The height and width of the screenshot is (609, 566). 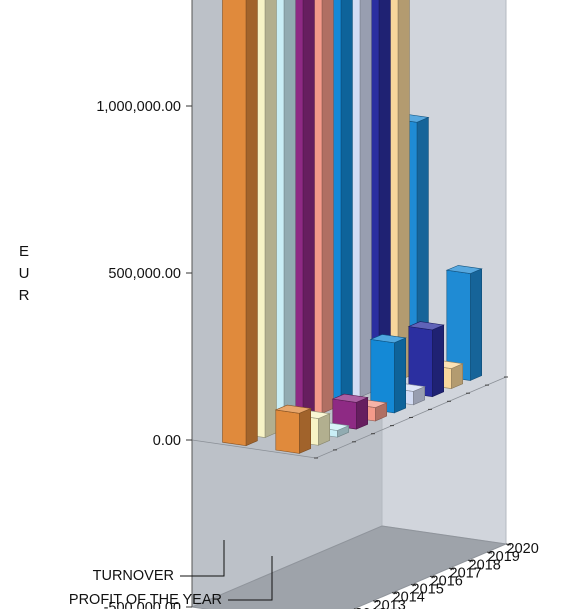 What do you see at coordinates (413, 492) in the screenshot?
I see `depth-axis-ticks` at bounding box center [413, 492].